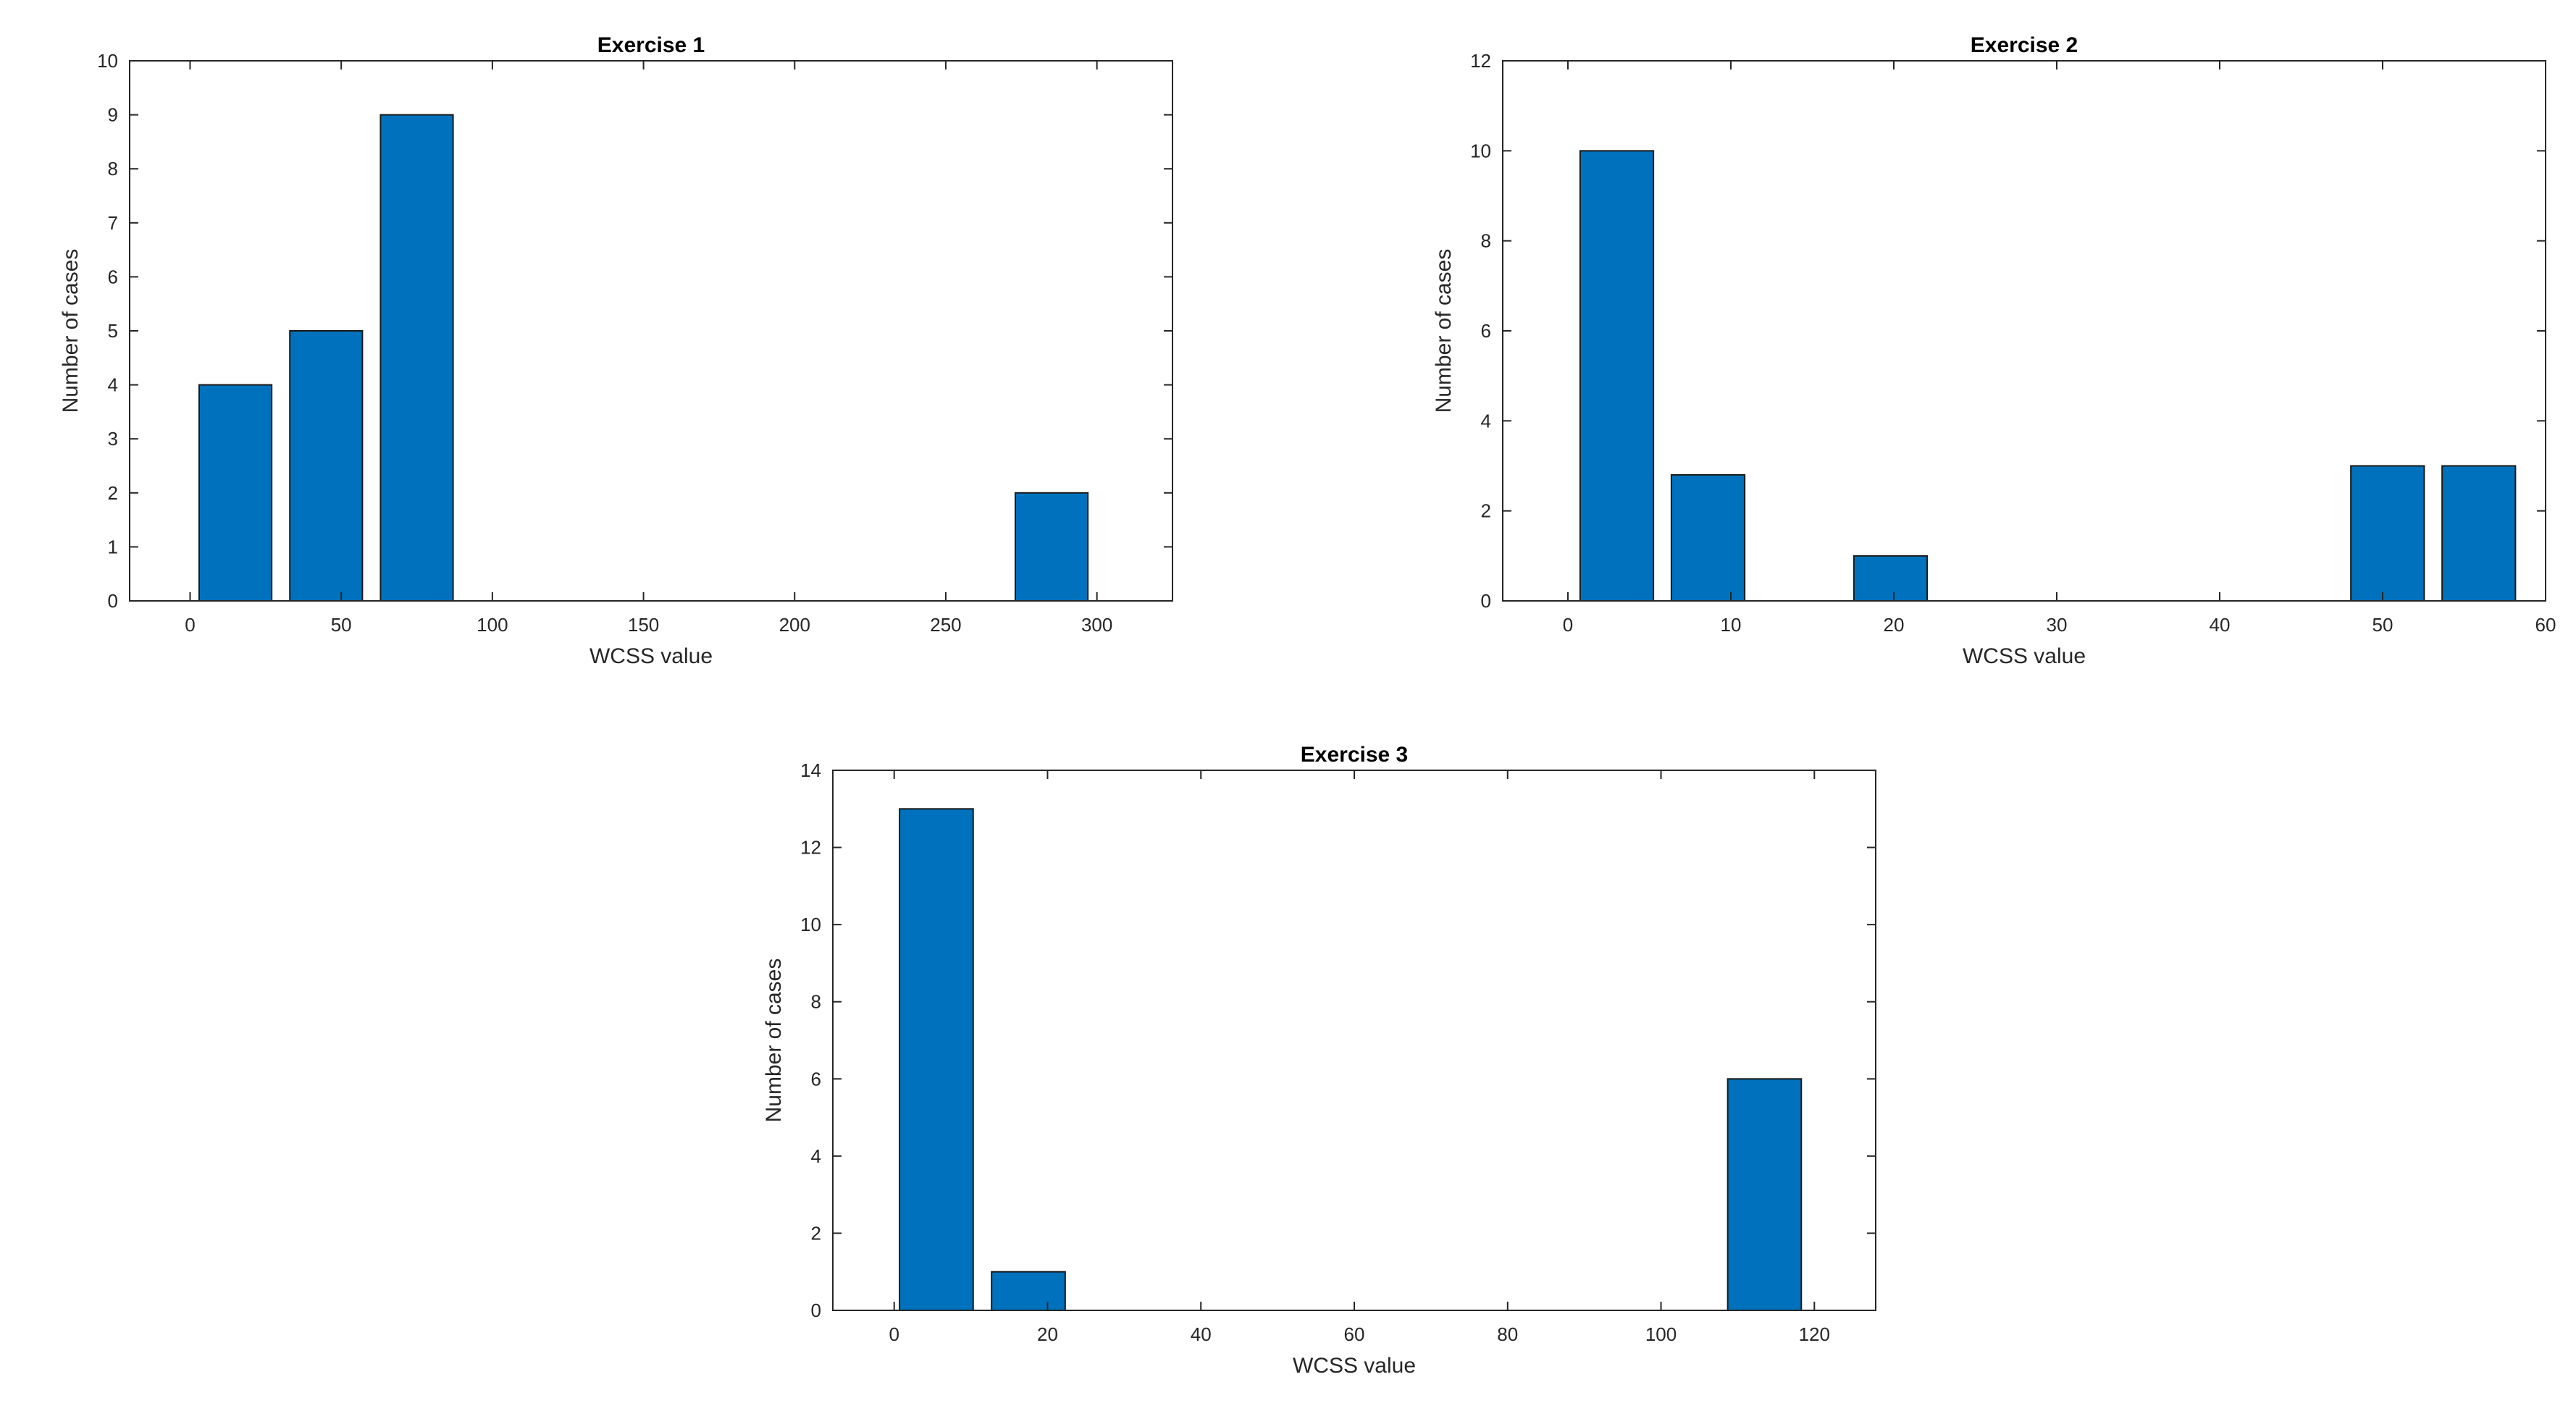 Image resolution: width=2576 pixels, height=1411 pixels. I want to click on y-tick-label: 1, so click(113, 546).